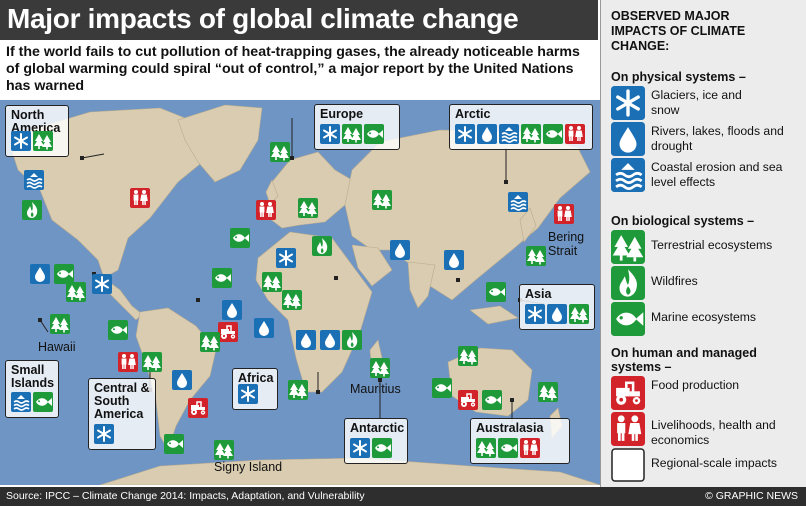  I want to click on legend-heading-physical: On physical systems –, so click(678, 77).